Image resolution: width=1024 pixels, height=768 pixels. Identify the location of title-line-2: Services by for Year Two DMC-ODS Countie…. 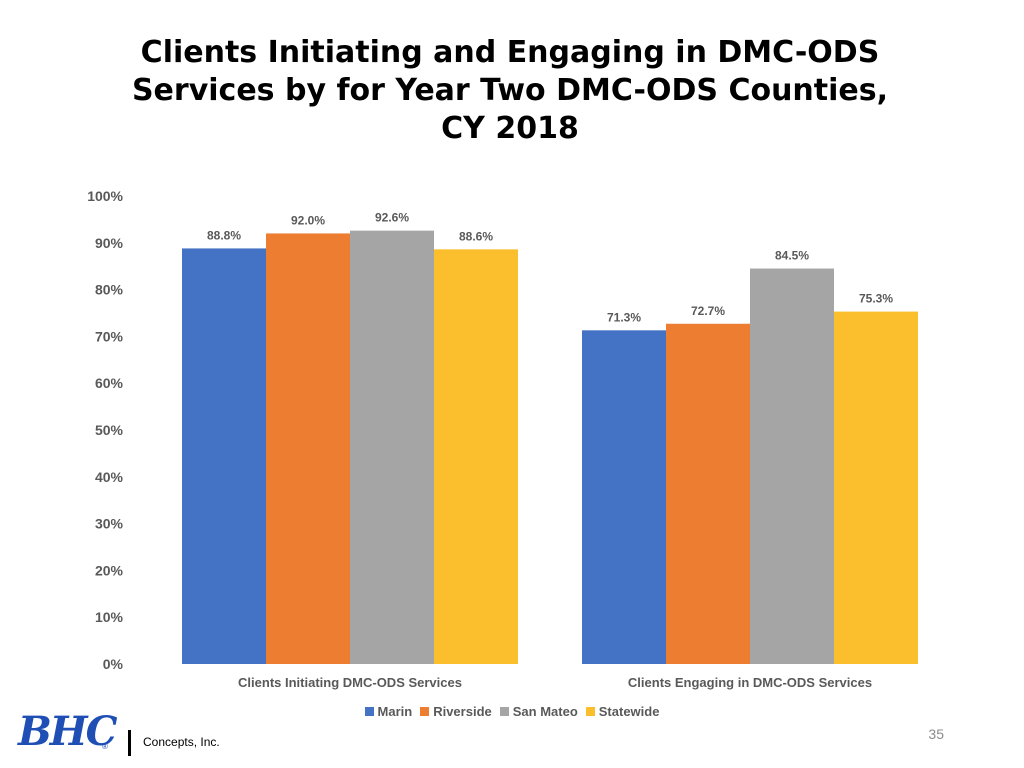
(510, 90).